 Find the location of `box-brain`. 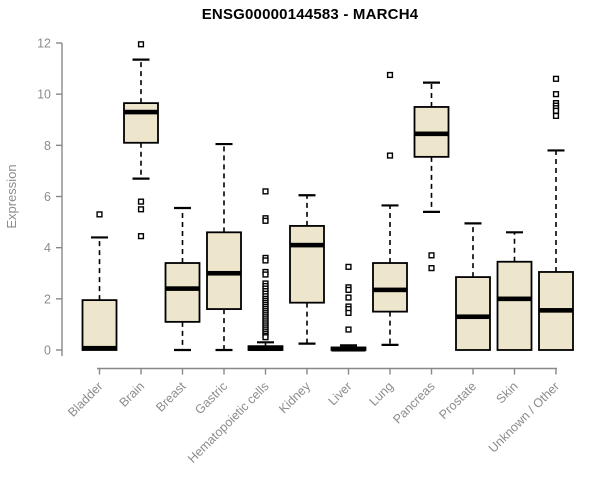

box-brain is located at coordinates (141, 140).